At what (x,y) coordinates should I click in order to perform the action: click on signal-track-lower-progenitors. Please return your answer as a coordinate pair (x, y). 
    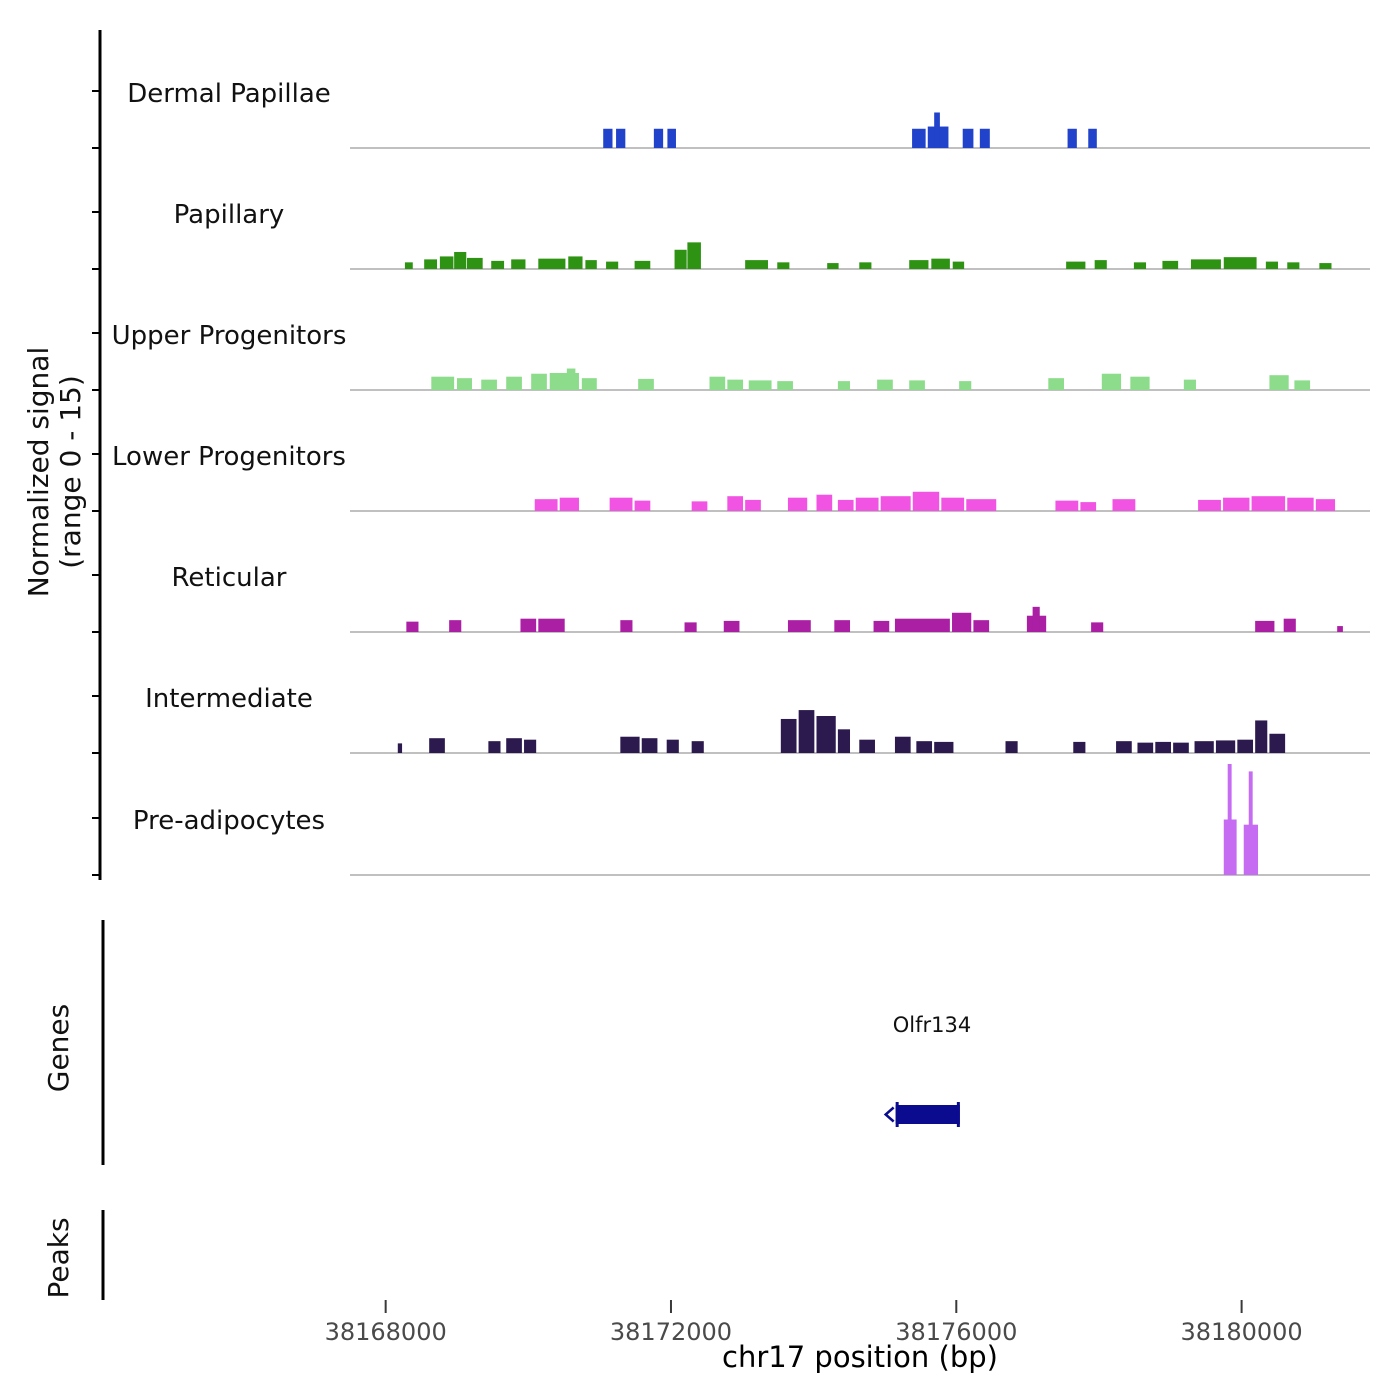
    Looking at the image, I should click on (860, 501).